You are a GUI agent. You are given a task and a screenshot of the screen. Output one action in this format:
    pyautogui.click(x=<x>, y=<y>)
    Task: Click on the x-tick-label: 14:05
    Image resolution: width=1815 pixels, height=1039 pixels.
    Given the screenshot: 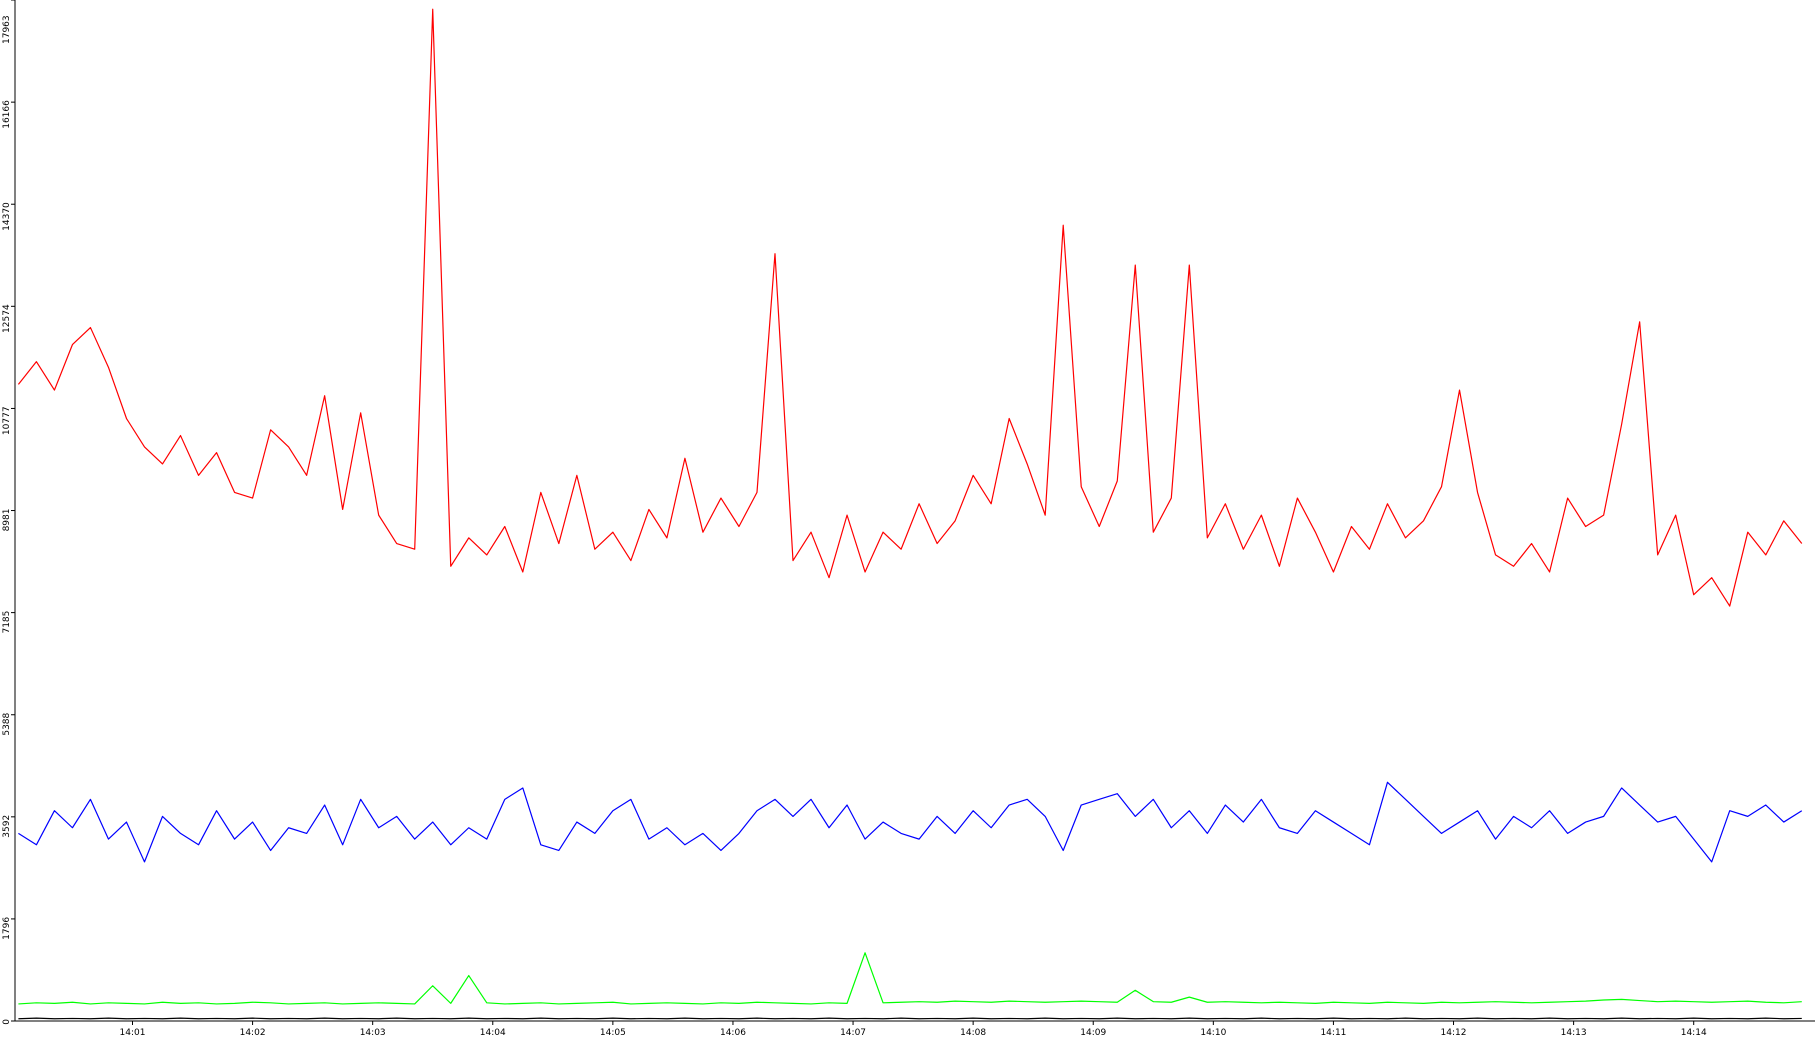 What is the action you would take?
    pyautogui.click(x=613, y=1033)
    